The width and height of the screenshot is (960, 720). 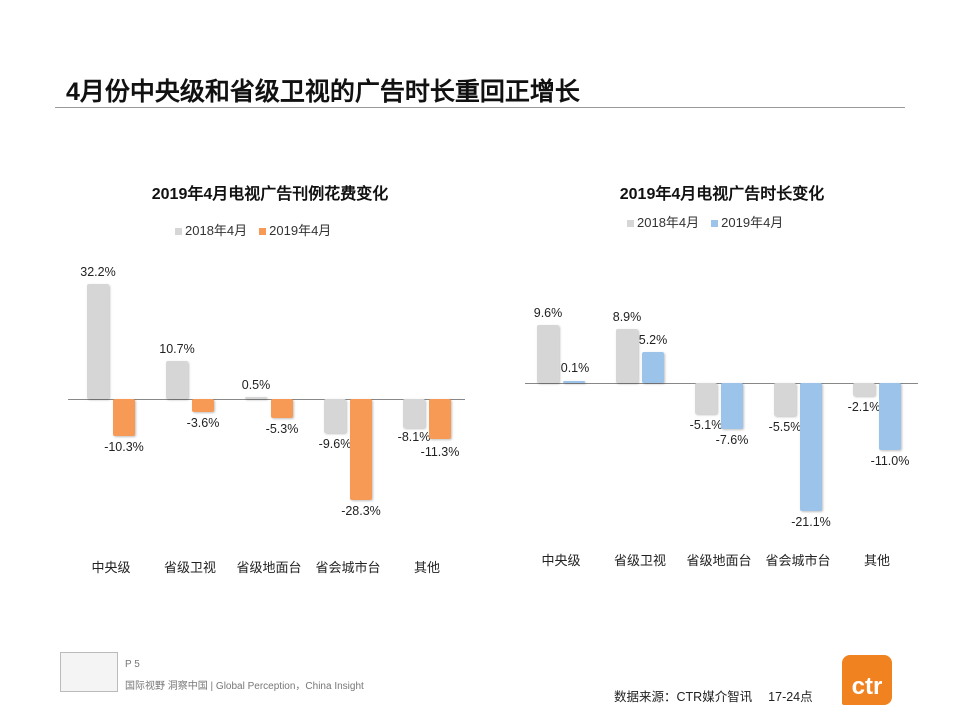 I want to click on data-label: 9.6%, so click(x=548, y=312).